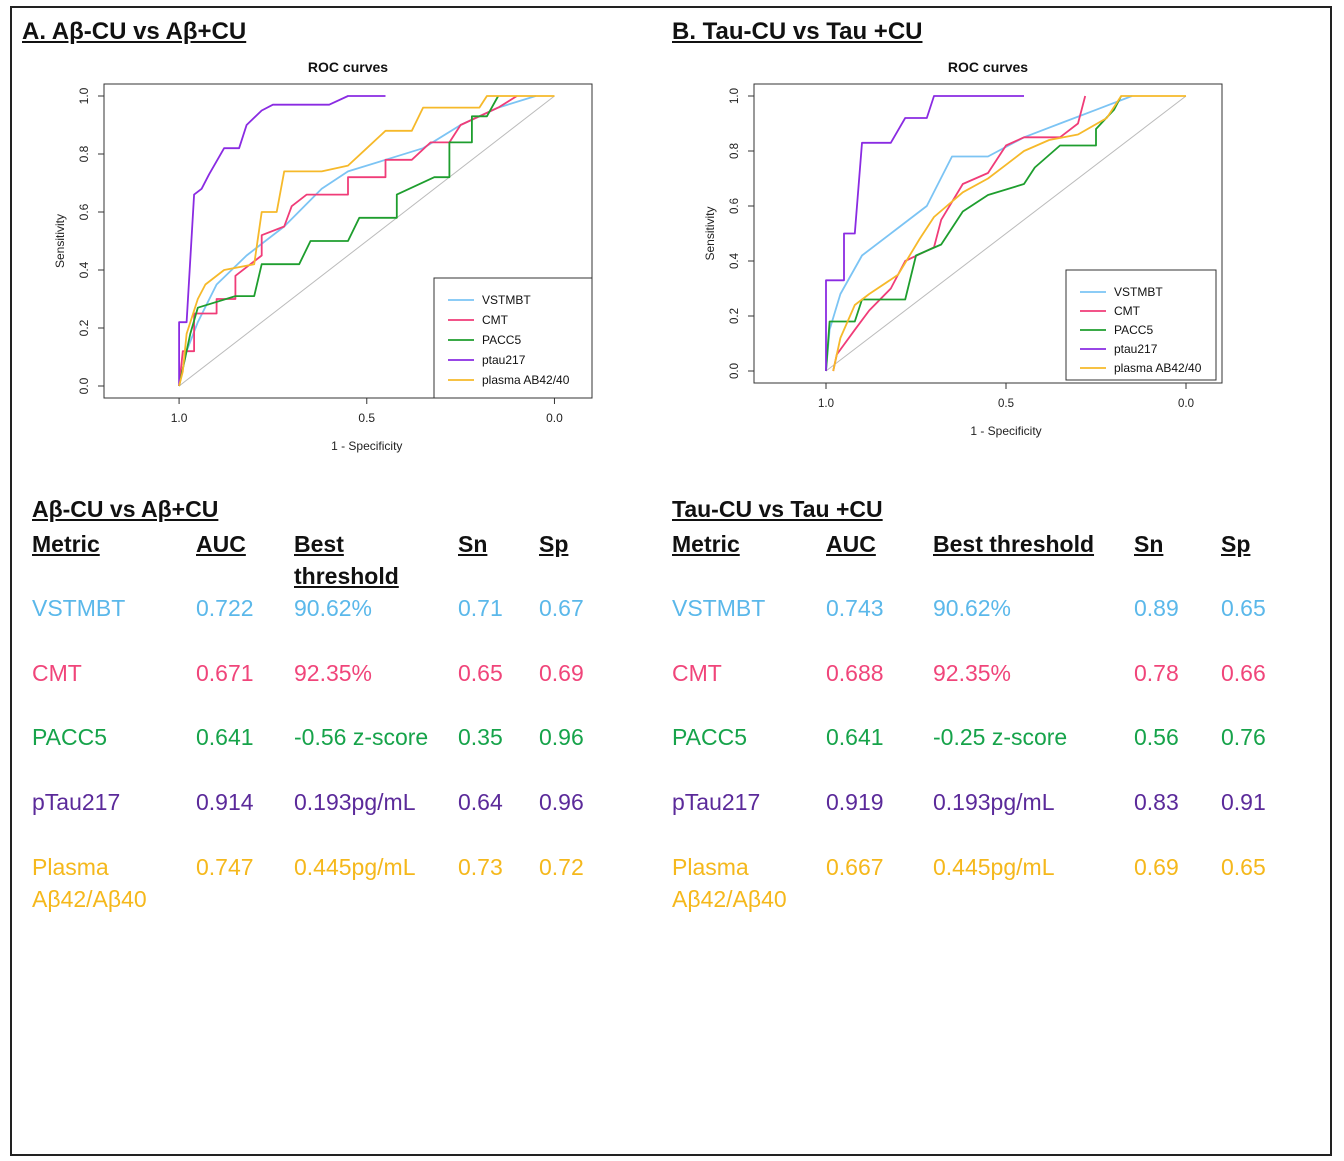 The image size is (1344, 1161). What do you see at coordinates (1243, 673) in the screenshot?
I see `cell-sp: 0.66` at bounding box center [1243, 673].